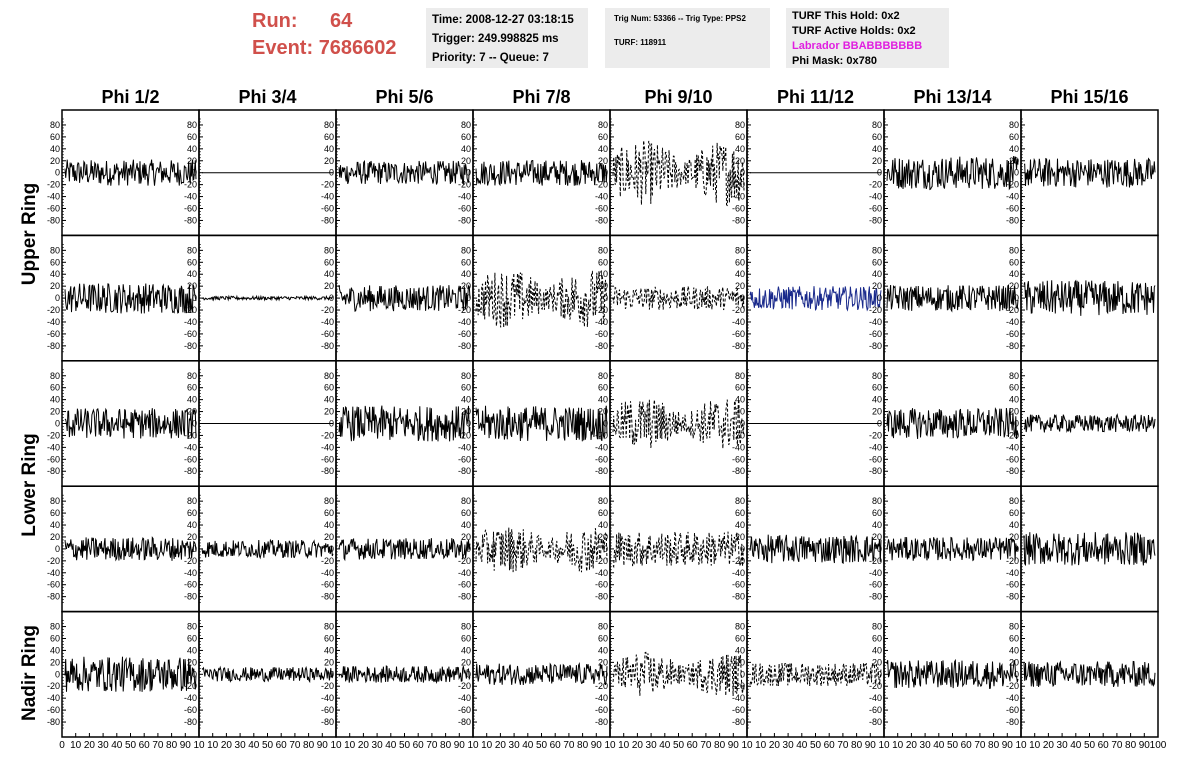  I want to click on column-title: Phi 9/10, so click(678, 97).